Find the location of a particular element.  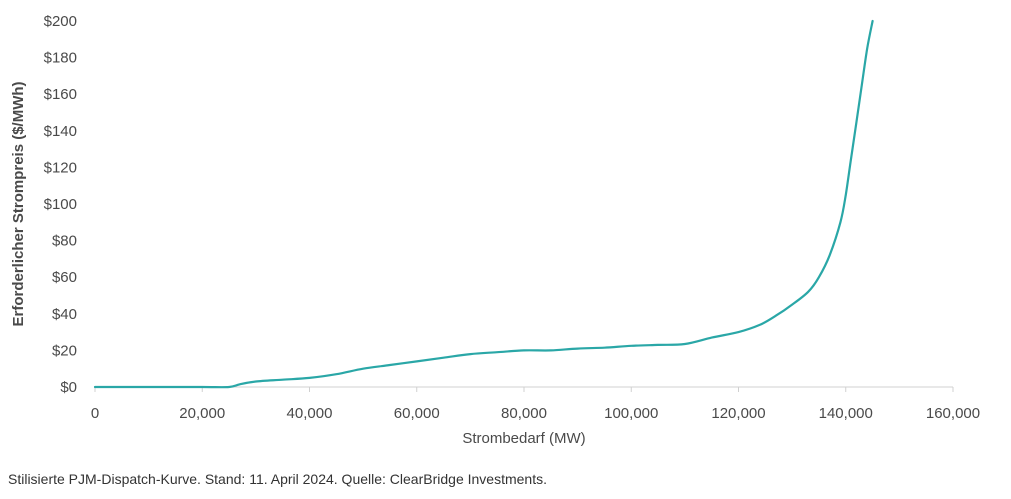

x-tick-label: 80,000 is located at coordinates (524, 413).